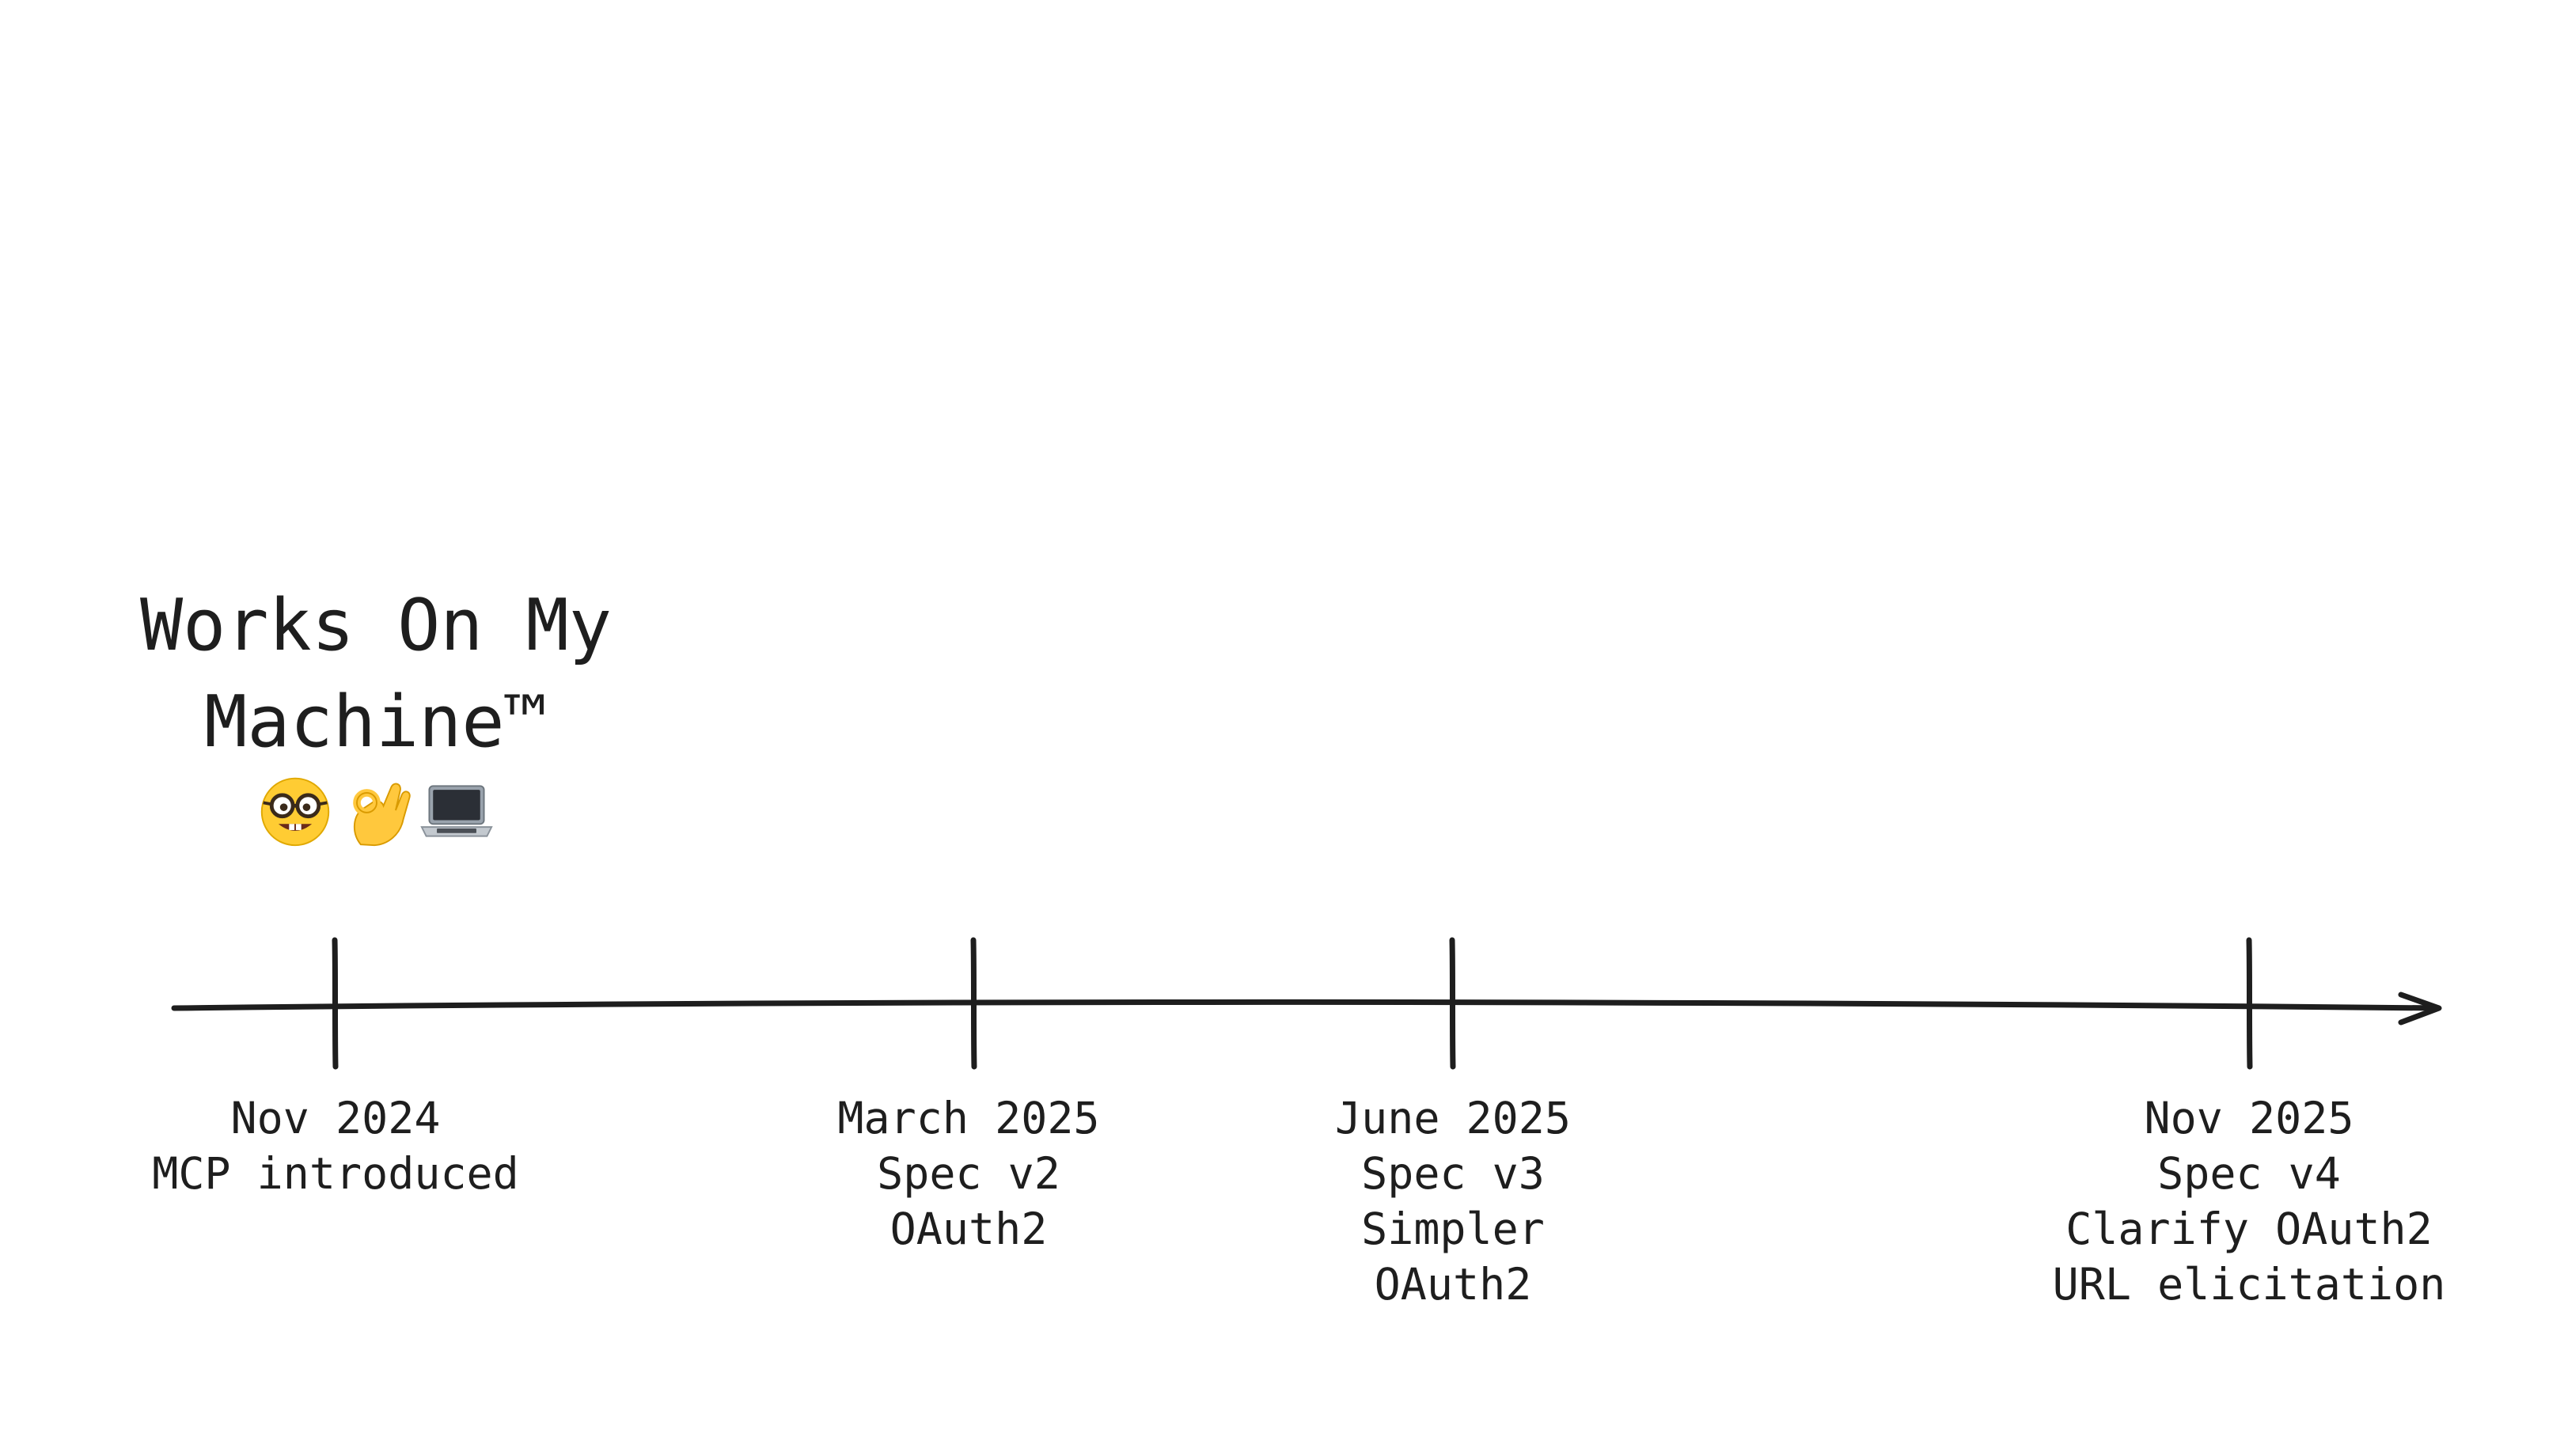 The image size is (2564, 1456). I want to click on milestone-description: Clarify OAuth2, so click(2249, 1229).